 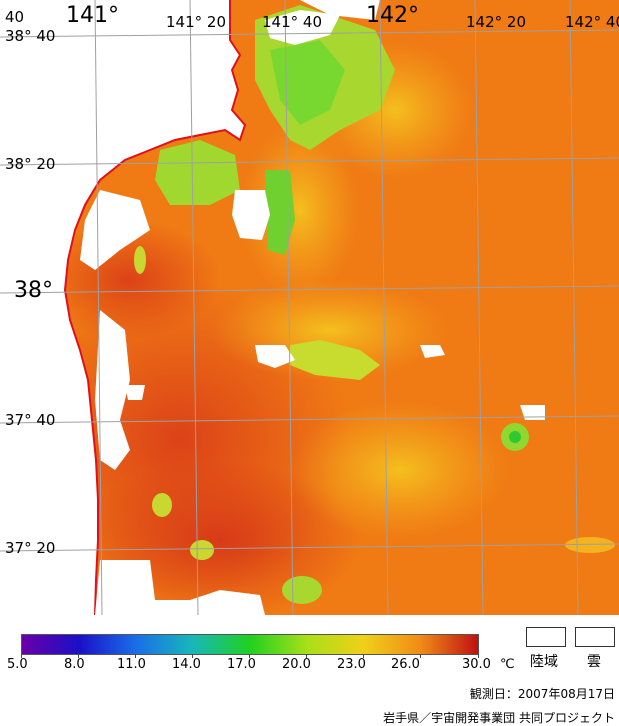 What do you see at coordinates (241, 664) in the screenshot?
I see `scale-tick-label: 17.0` at bounding box center [241, 664].